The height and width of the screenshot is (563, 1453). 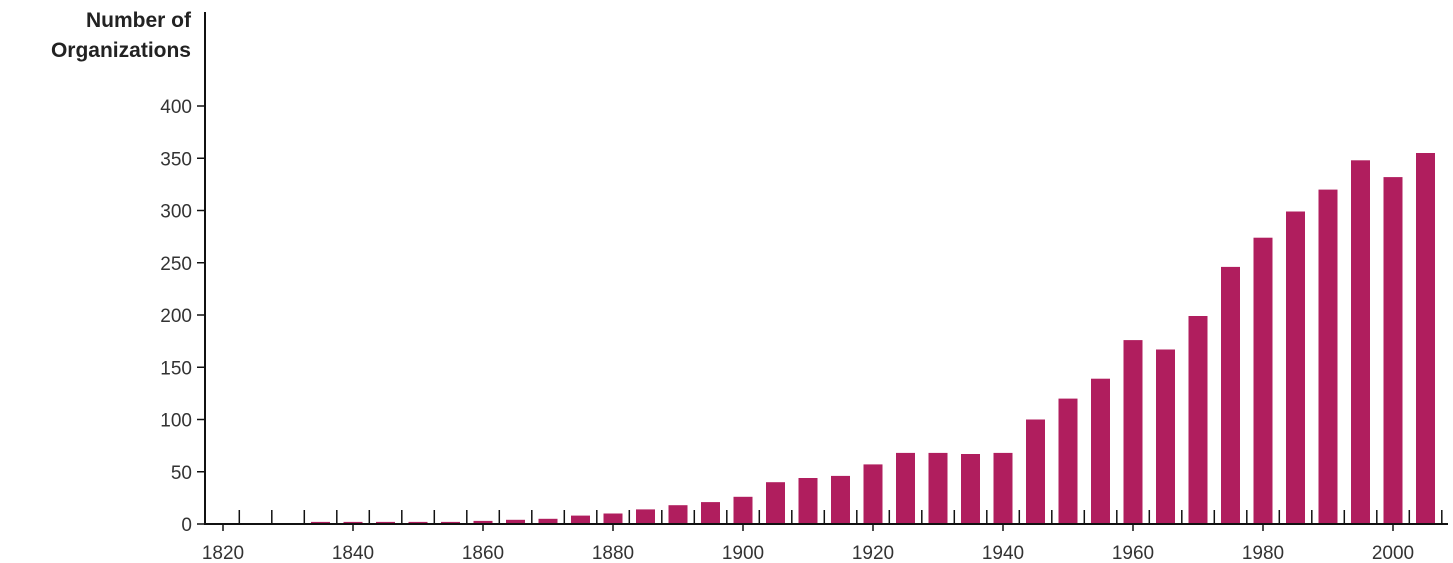 I want to click on x-tick-label-1940: 1940, so click(x=1003, y=553).